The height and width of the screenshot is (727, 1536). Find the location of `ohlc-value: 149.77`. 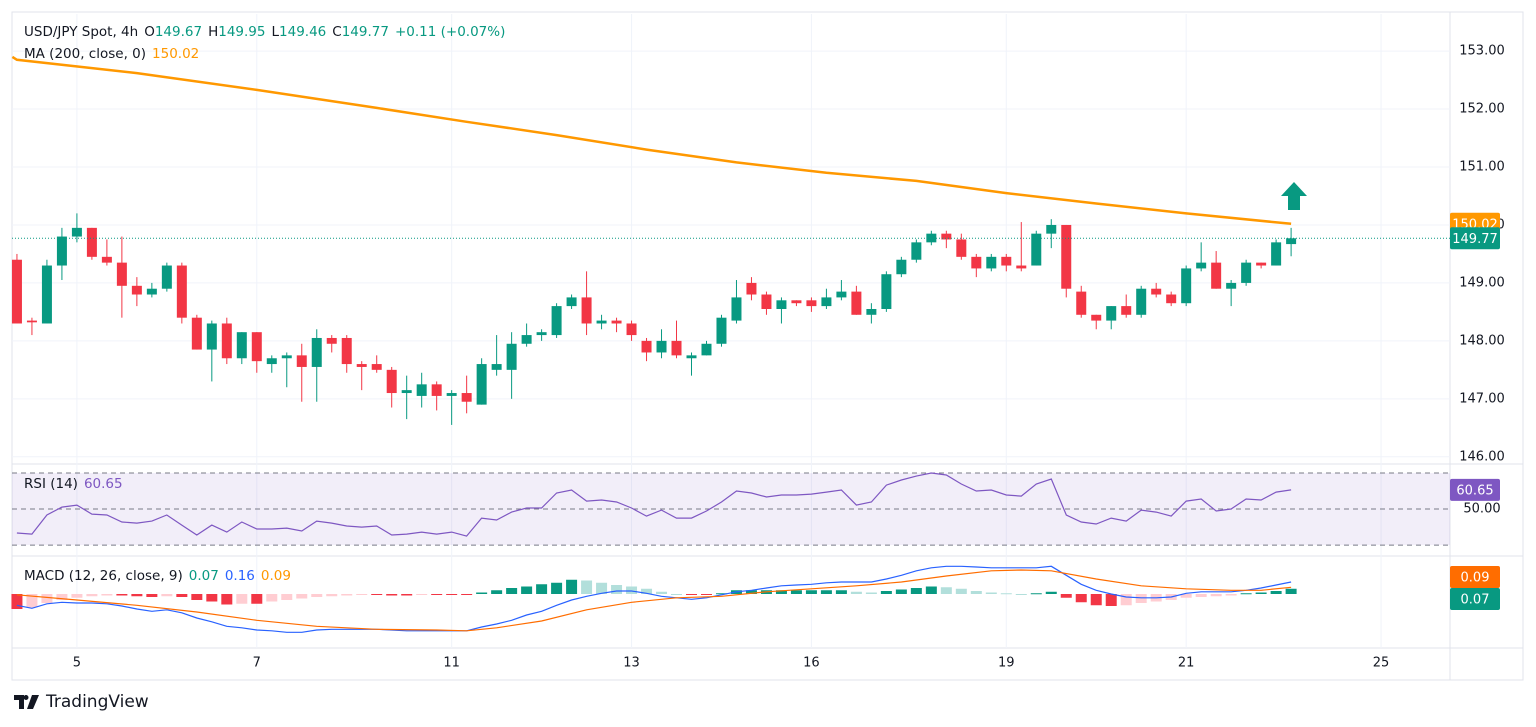

ohlc-value: 149.77 is located at coordinates (365, 32).